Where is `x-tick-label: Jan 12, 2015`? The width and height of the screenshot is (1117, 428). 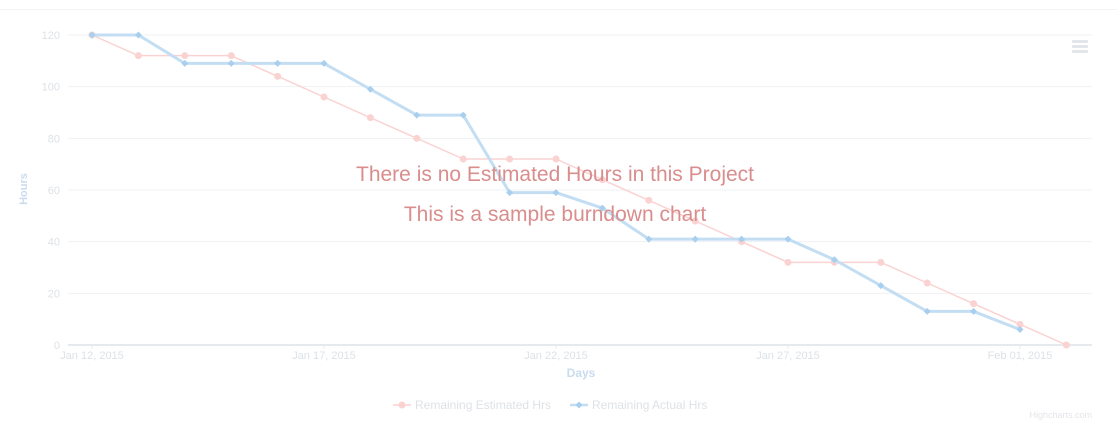
x-tick-label: Jan 12, 2015 is located at coordinates (92, 356).